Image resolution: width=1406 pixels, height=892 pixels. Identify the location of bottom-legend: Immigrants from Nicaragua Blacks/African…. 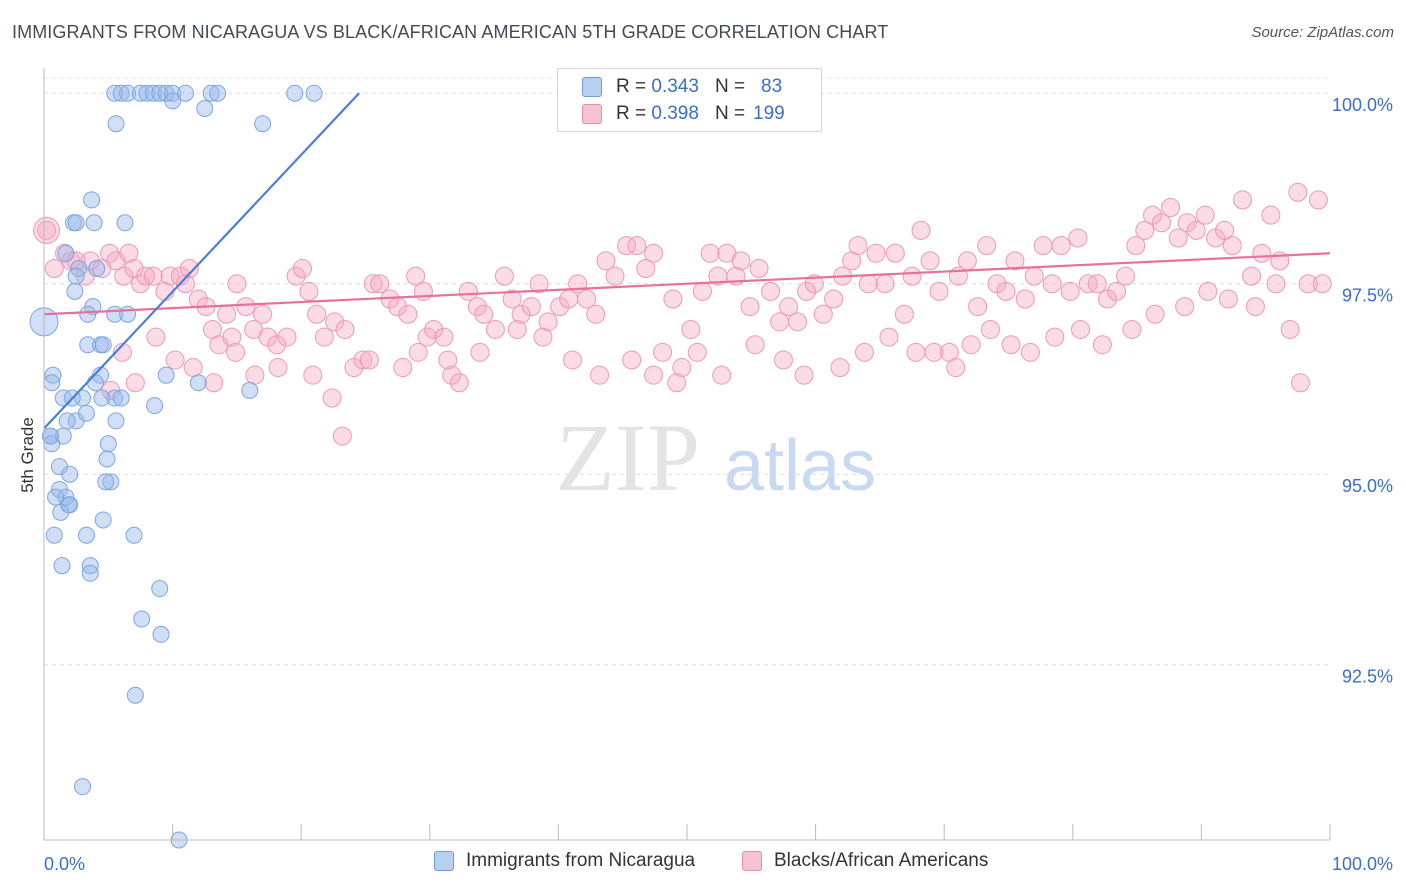
(703, 865).